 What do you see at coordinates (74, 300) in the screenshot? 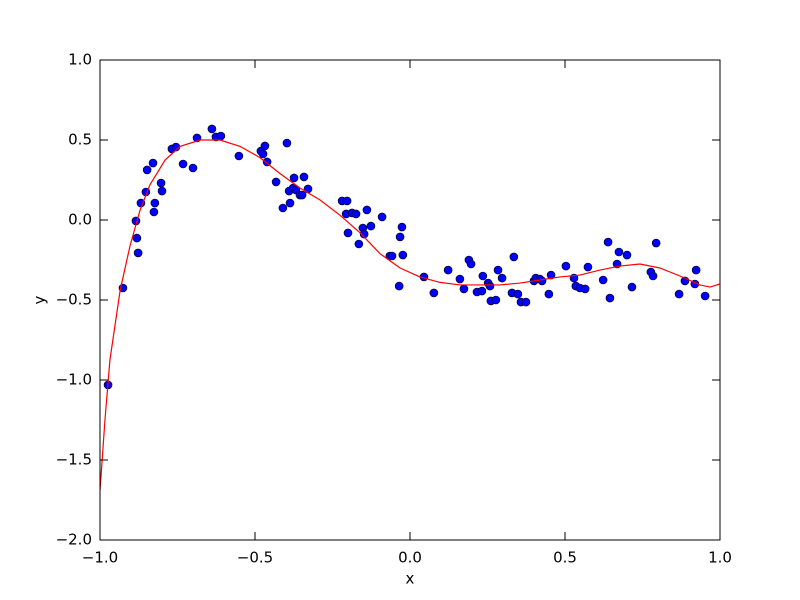
I see `y-tick-label: −0.5` at bounding box center [74, 300].